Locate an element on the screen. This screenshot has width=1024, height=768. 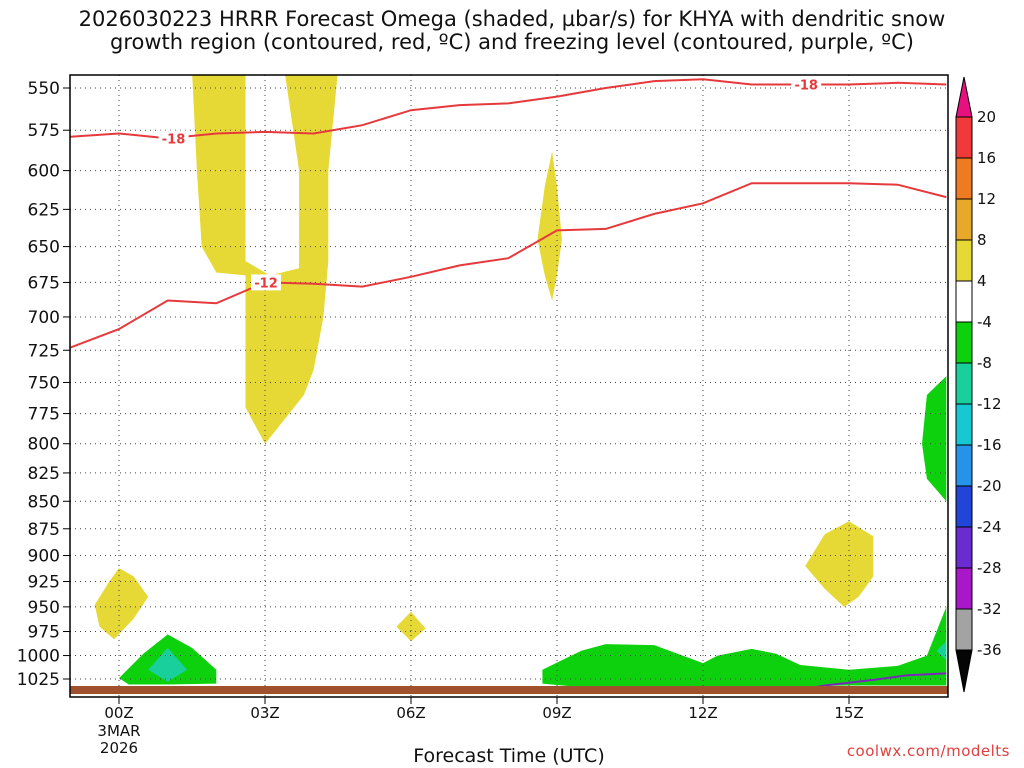
colorbar-label: -12 is located at coordinates (989, 404).